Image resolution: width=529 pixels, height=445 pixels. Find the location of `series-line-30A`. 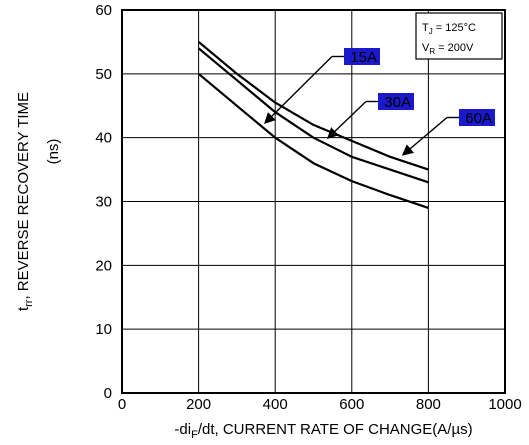

series-line-30A is located at coordinates (313, 115).